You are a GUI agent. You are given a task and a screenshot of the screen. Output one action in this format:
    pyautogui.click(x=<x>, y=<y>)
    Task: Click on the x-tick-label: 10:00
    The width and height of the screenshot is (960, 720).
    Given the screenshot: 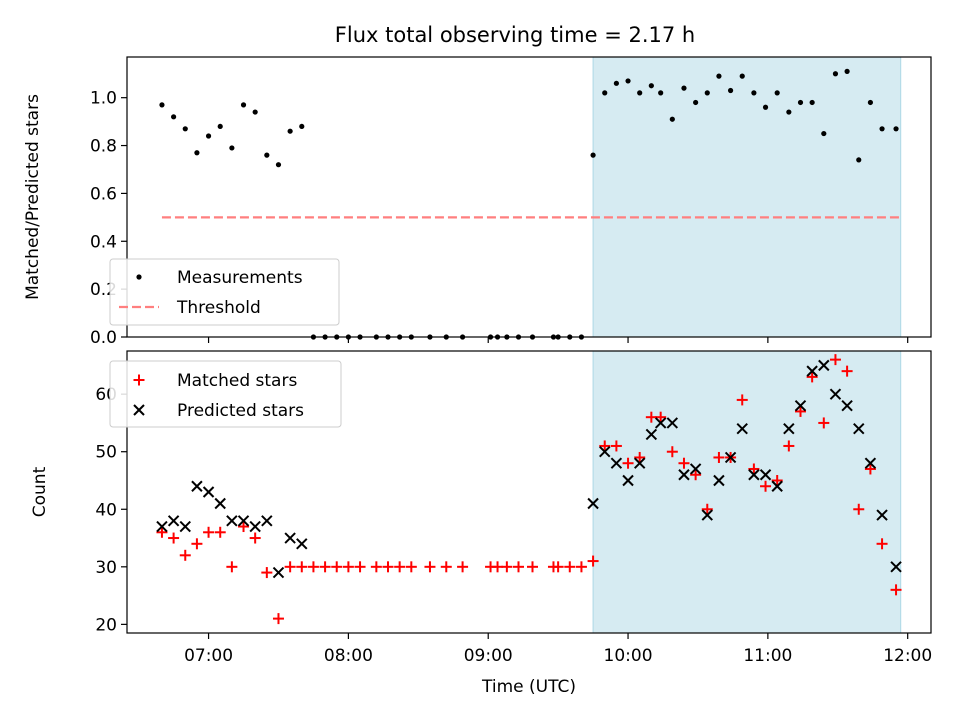 What is the action you would take?
    pyautogui.click(x=628, y=656)
    